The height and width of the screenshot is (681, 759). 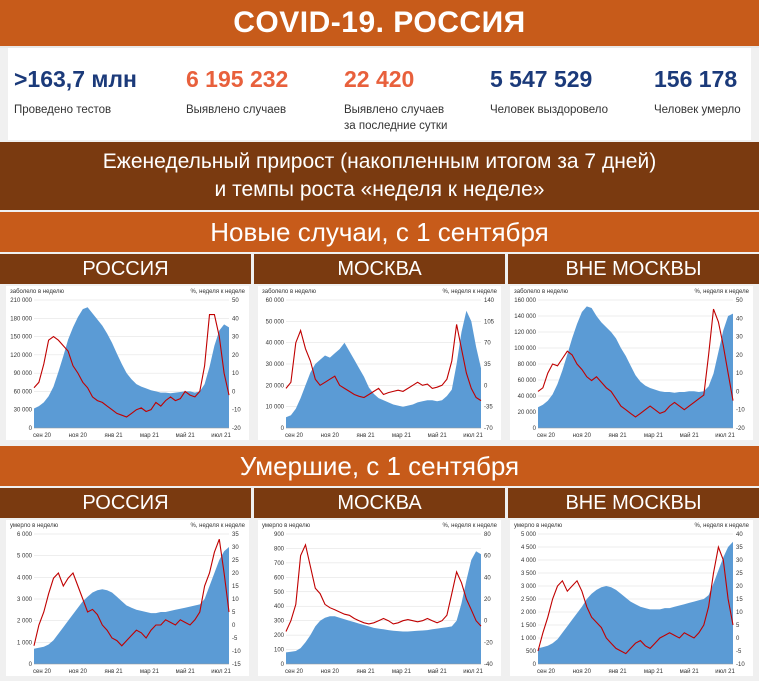 What do you see at coordinates (275, 386) in the screenshot?
I see `left-tick-label: 20 000` at bounding box center [275, 386].